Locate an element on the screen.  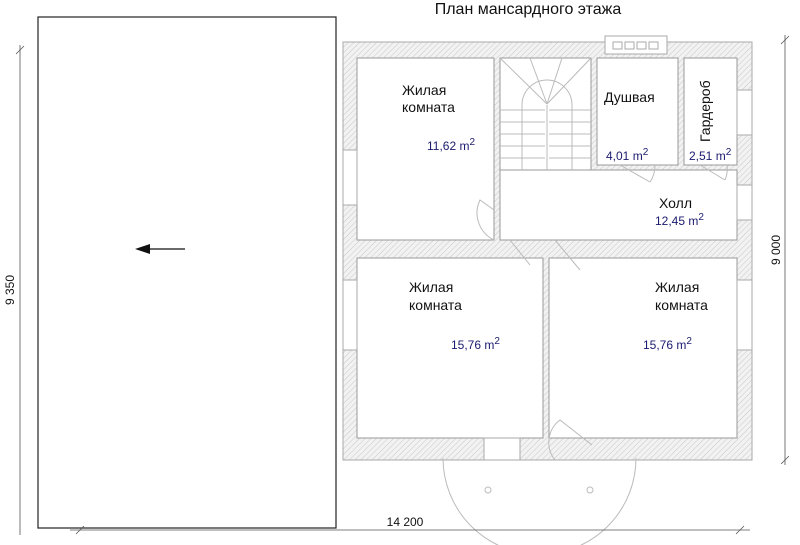
dimension-right: 9 000 is located at coordinates (776, 250).